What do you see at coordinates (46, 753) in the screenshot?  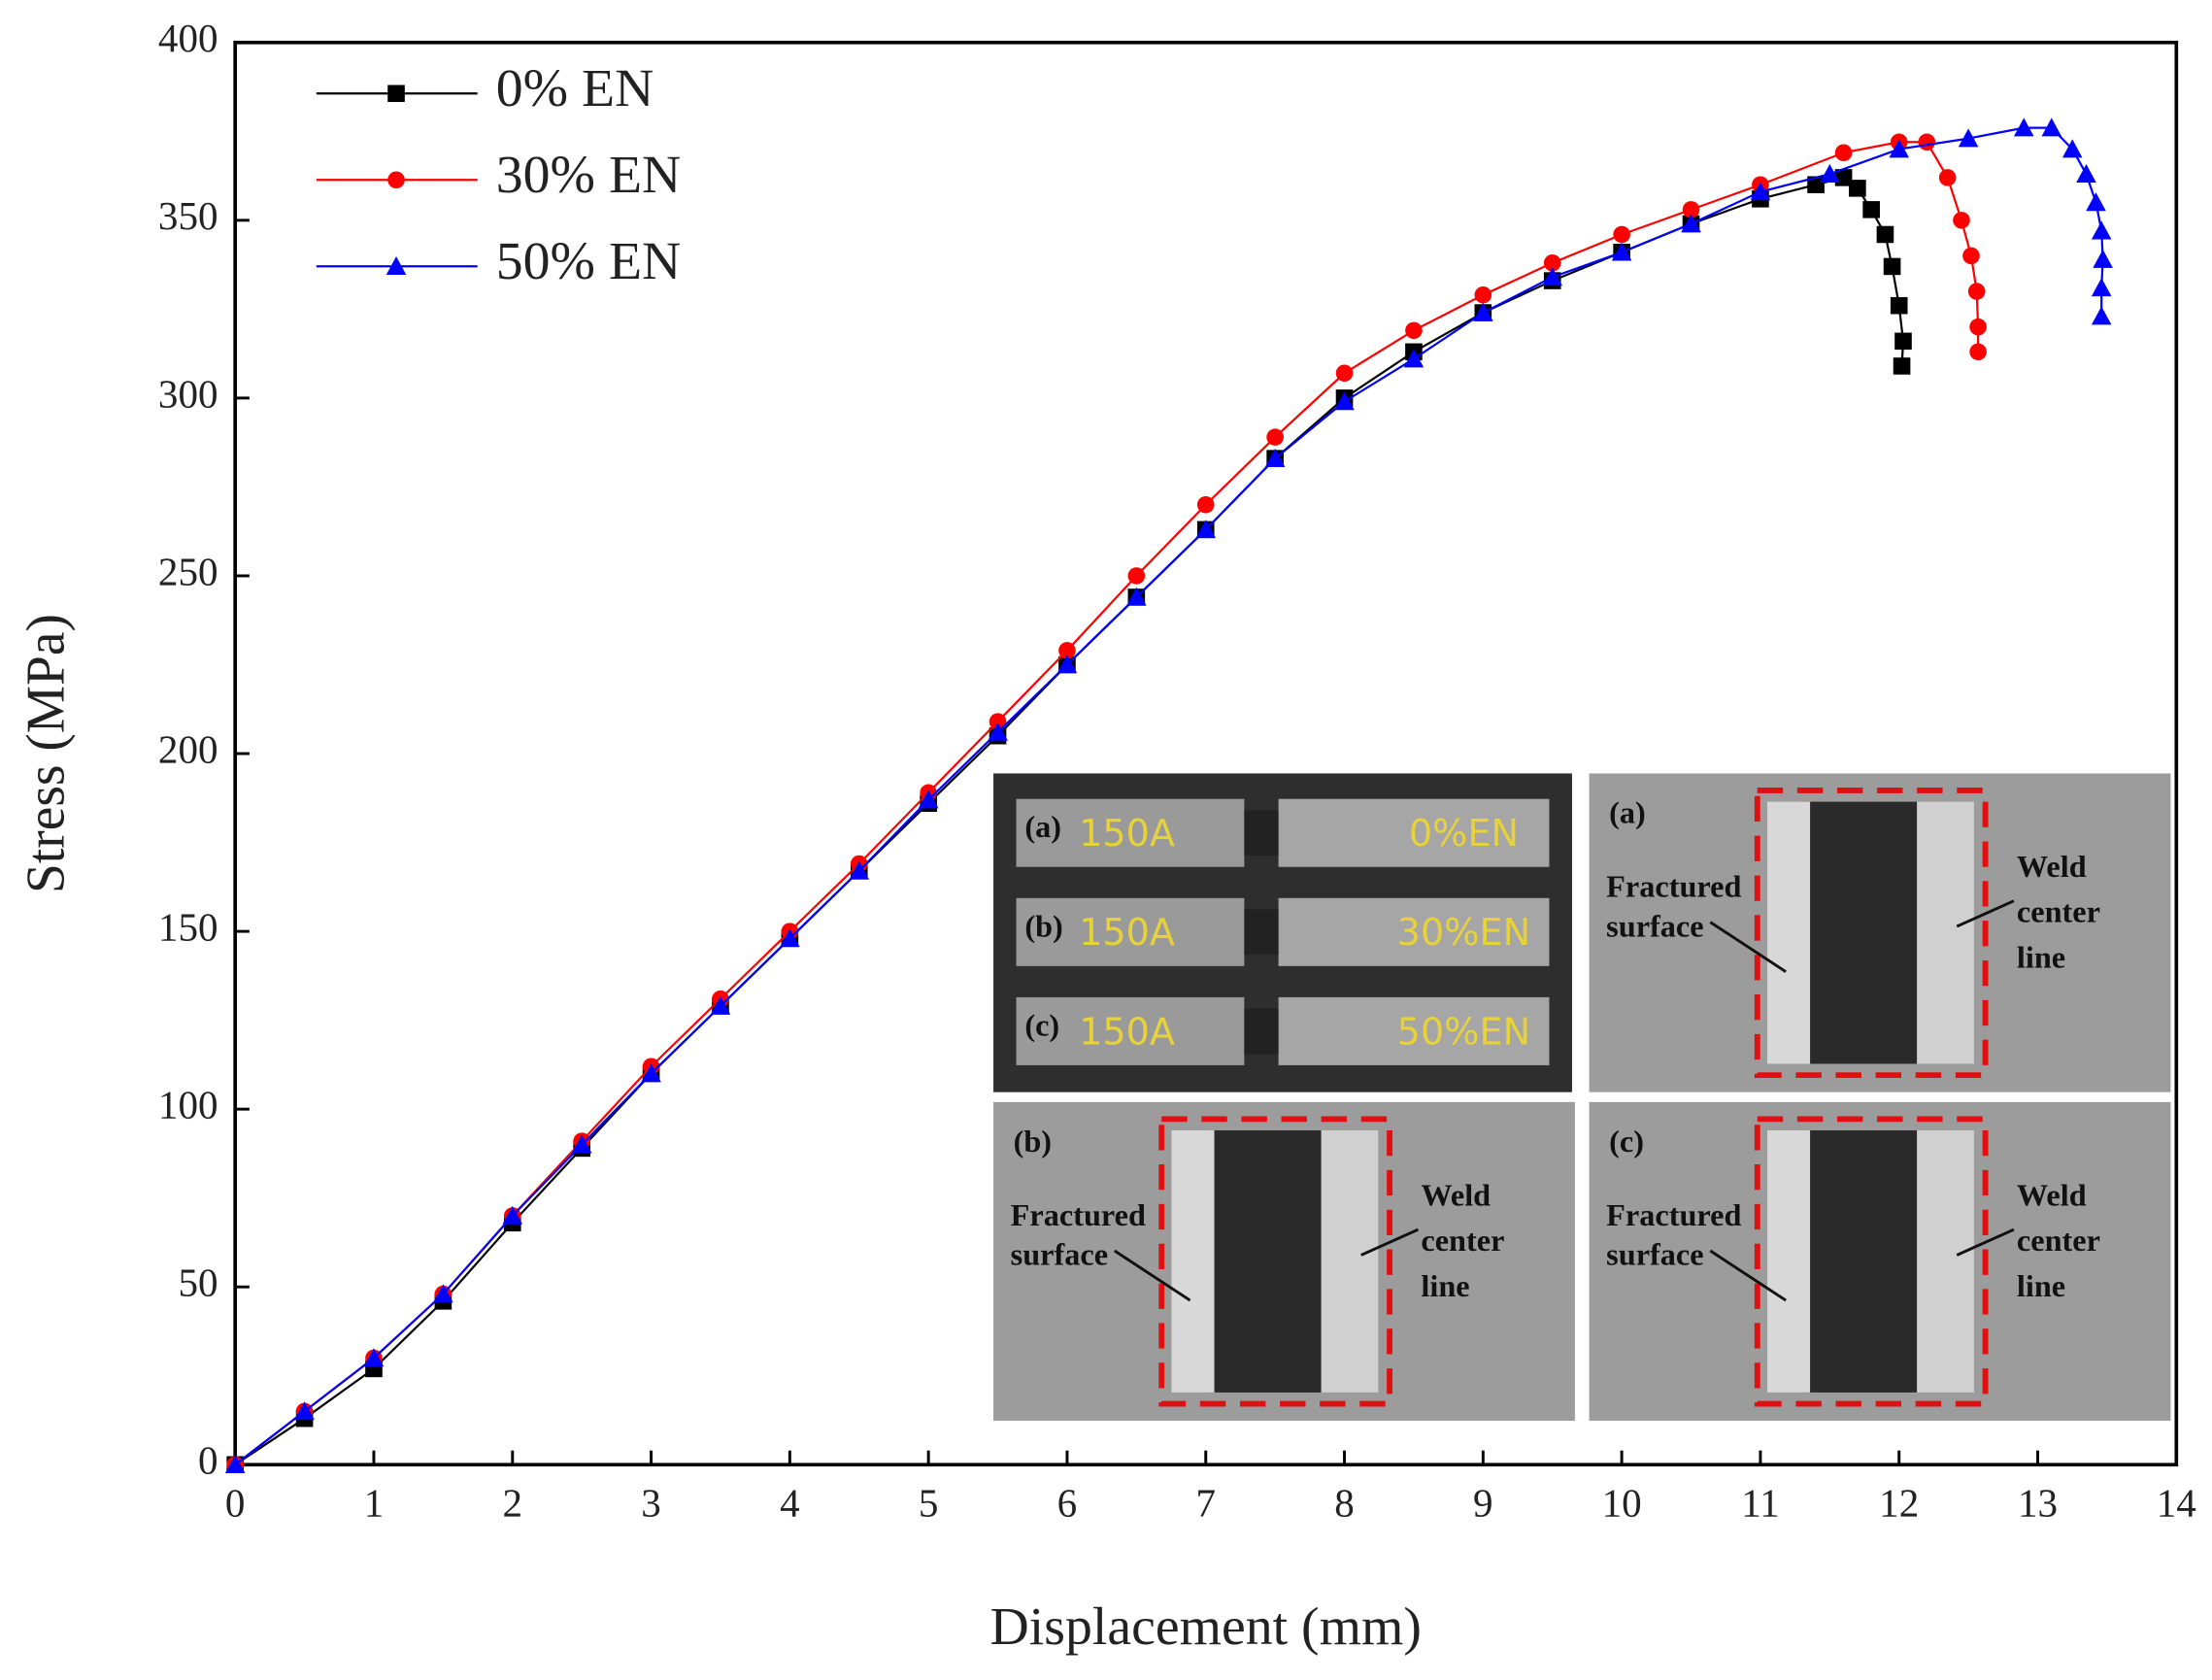 I see `y-axis-label: Stress (MPa)` at bounding box center [46, 753].